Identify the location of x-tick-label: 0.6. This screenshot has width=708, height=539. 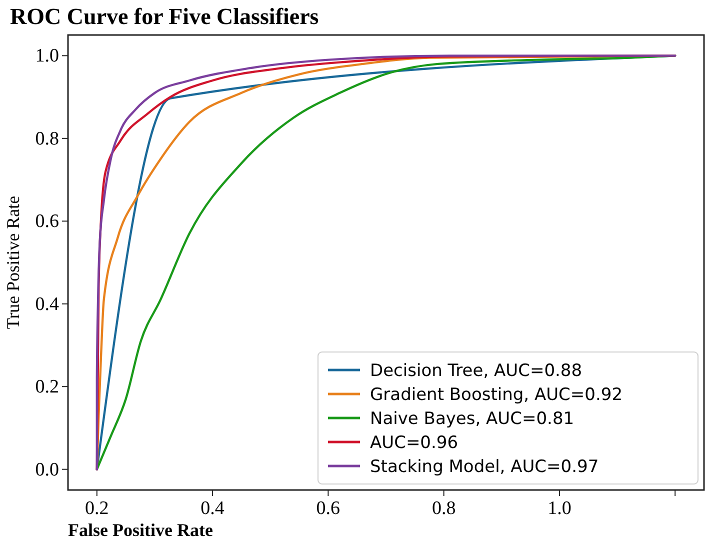
(328, 508).